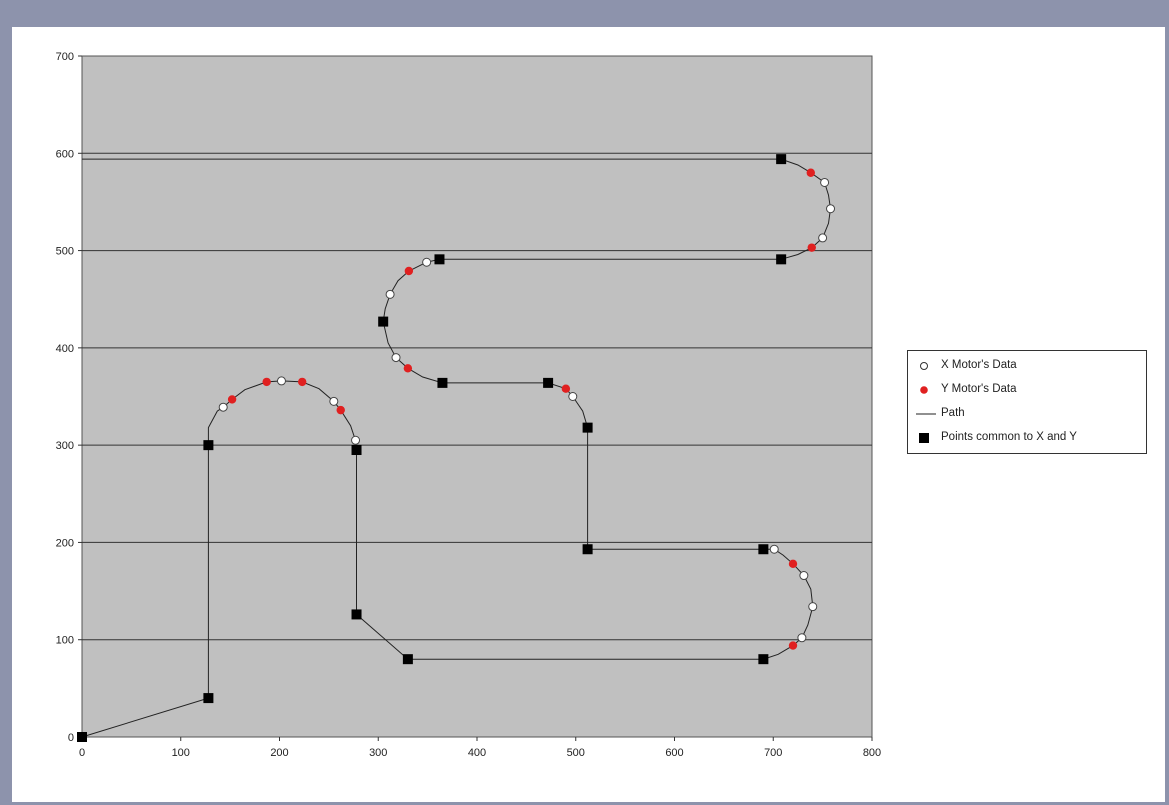 The image size is (1169, 805). I want to click on legend-label: X Motor's Data, so click(979, 365).